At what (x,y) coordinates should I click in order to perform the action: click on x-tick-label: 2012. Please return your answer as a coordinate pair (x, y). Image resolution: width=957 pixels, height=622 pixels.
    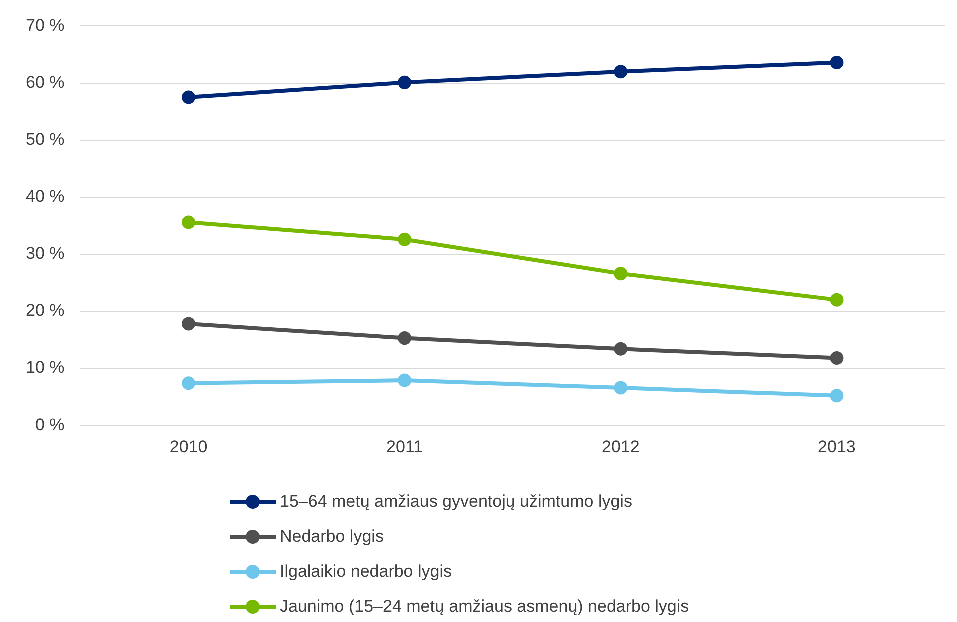
    Looking at the image, I should click on (621, 446).